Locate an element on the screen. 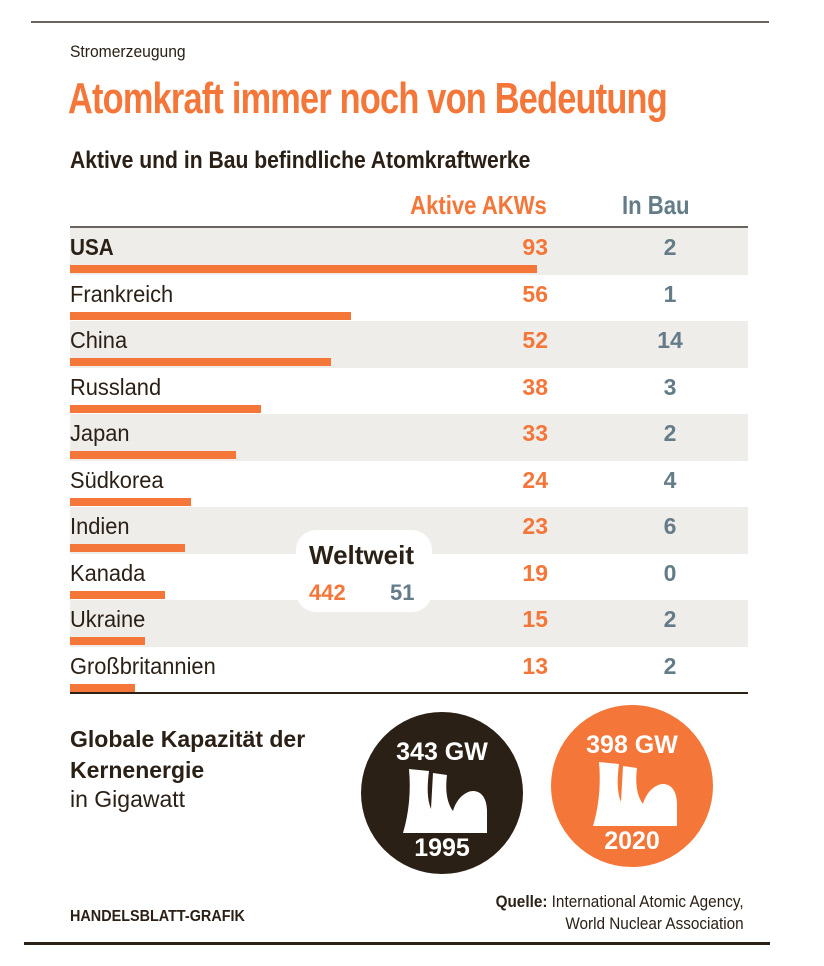 This screenshot has width=824, height=966. active-value: 52 is located at coordinates (535, 340).